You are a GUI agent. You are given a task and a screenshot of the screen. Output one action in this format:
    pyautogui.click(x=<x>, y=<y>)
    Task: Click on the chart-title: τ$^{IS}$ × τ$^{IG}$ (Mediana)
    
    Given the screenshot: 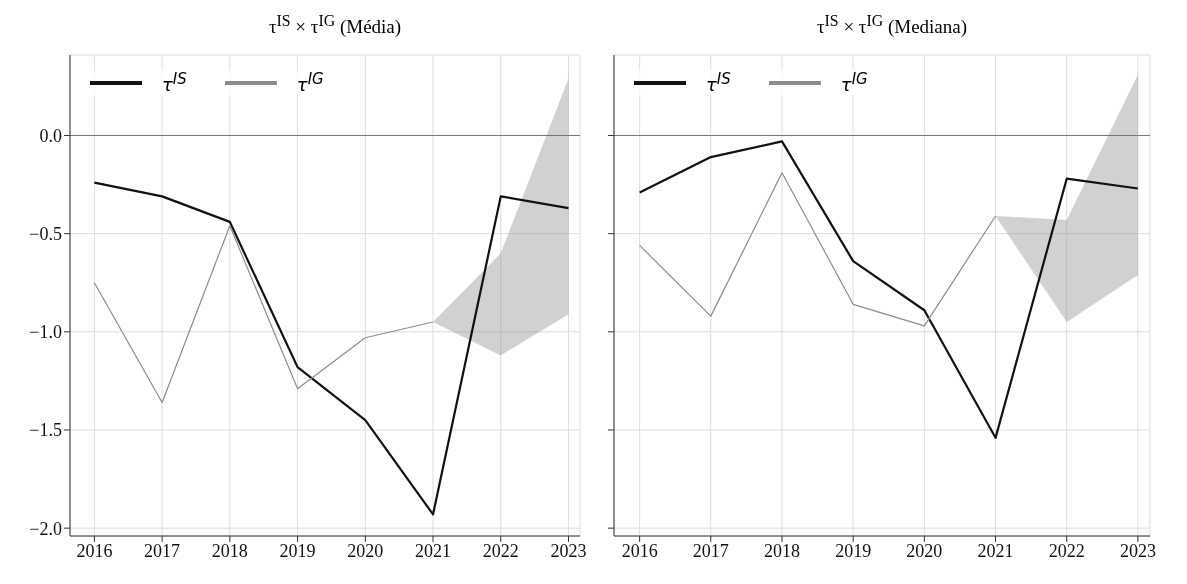 What is the action you would take?
    pyautogui.click(x=892, y=25)
    